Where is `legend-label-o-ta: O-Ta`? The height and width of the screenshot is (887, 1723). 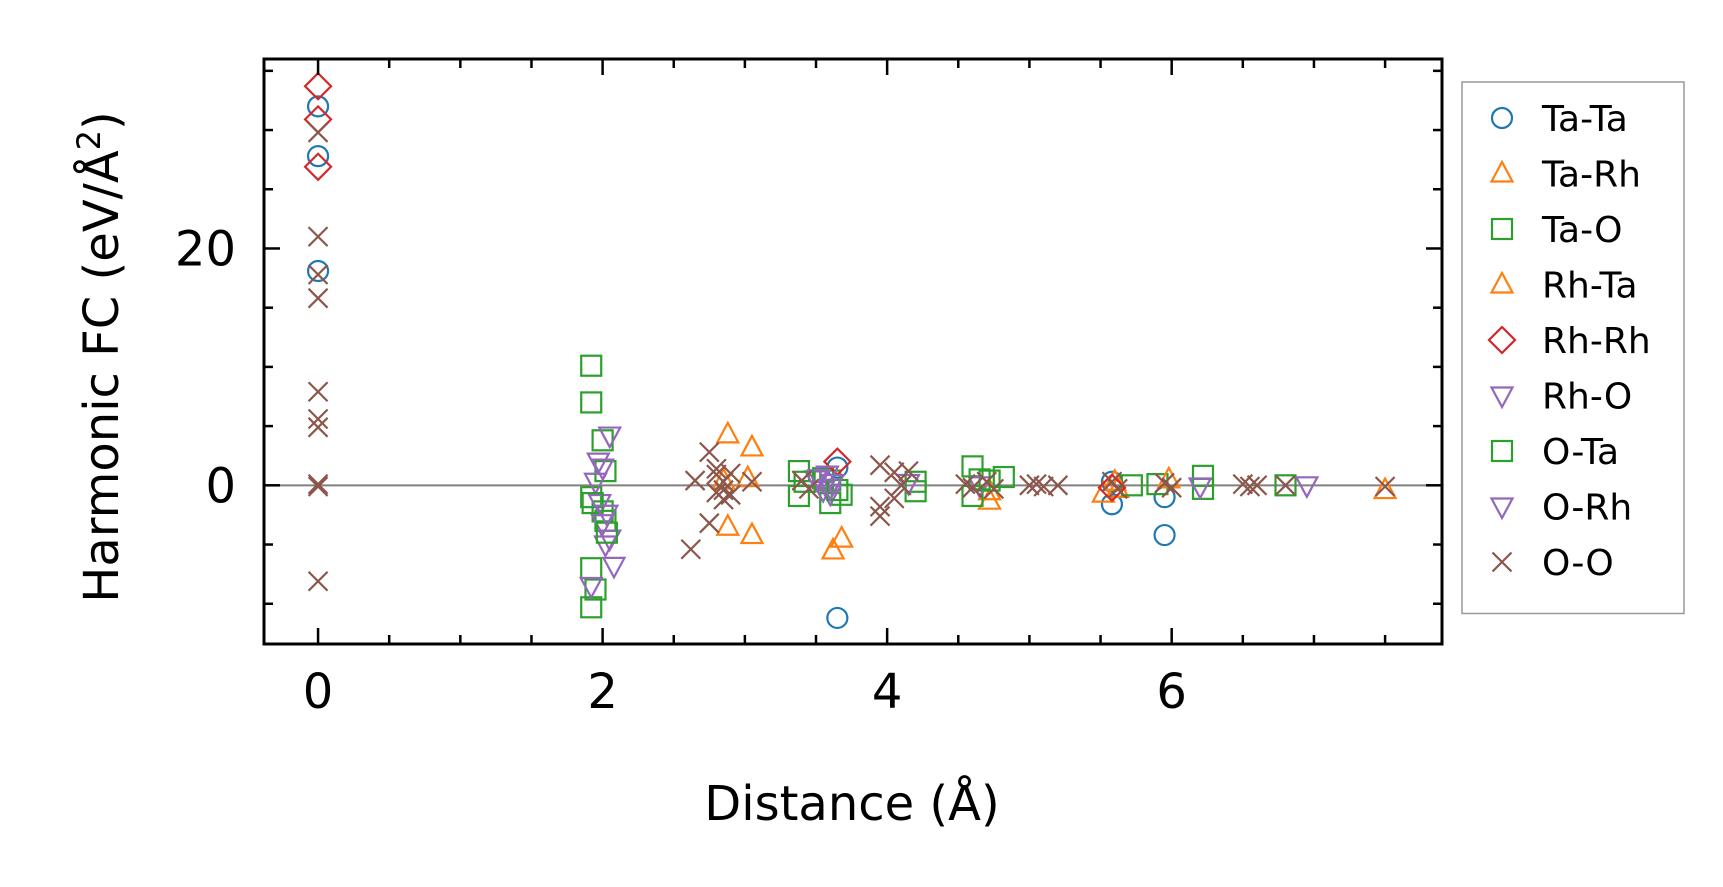 legend-label-o-ta: O-Ta is located at coordinates (1580, 452).